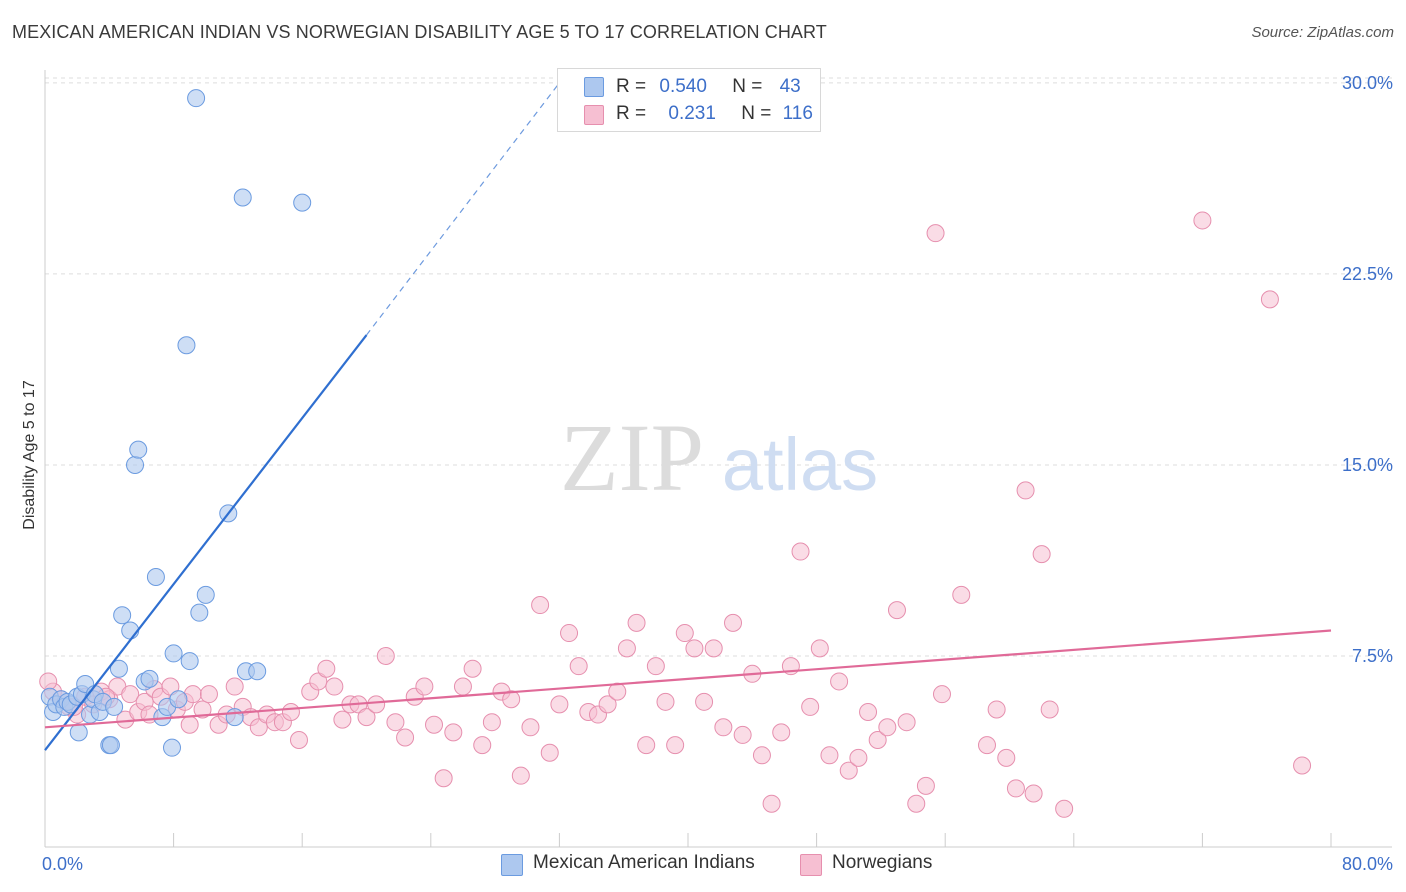  Describe the element at coordinates (790, 86) in the screenshot. I see `blue-n-value: 43` at that location.